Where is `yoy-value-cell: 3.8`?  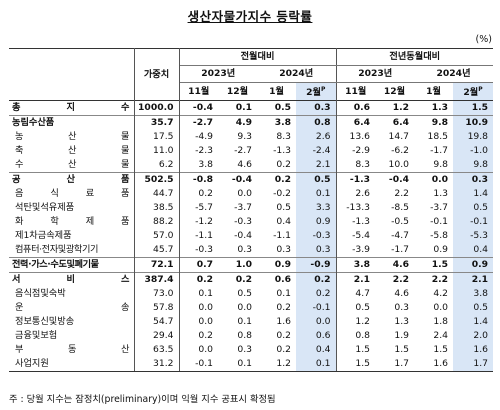
yoy-value-cell: 3.8 is located at coordinates (355, 265).